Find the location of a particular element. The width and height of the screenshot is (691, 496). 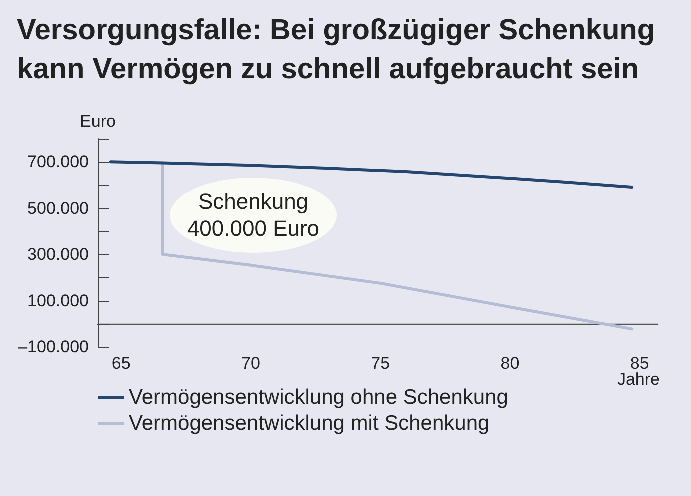

y-tick-label: 100.000 is located at coordinates (58, 300).